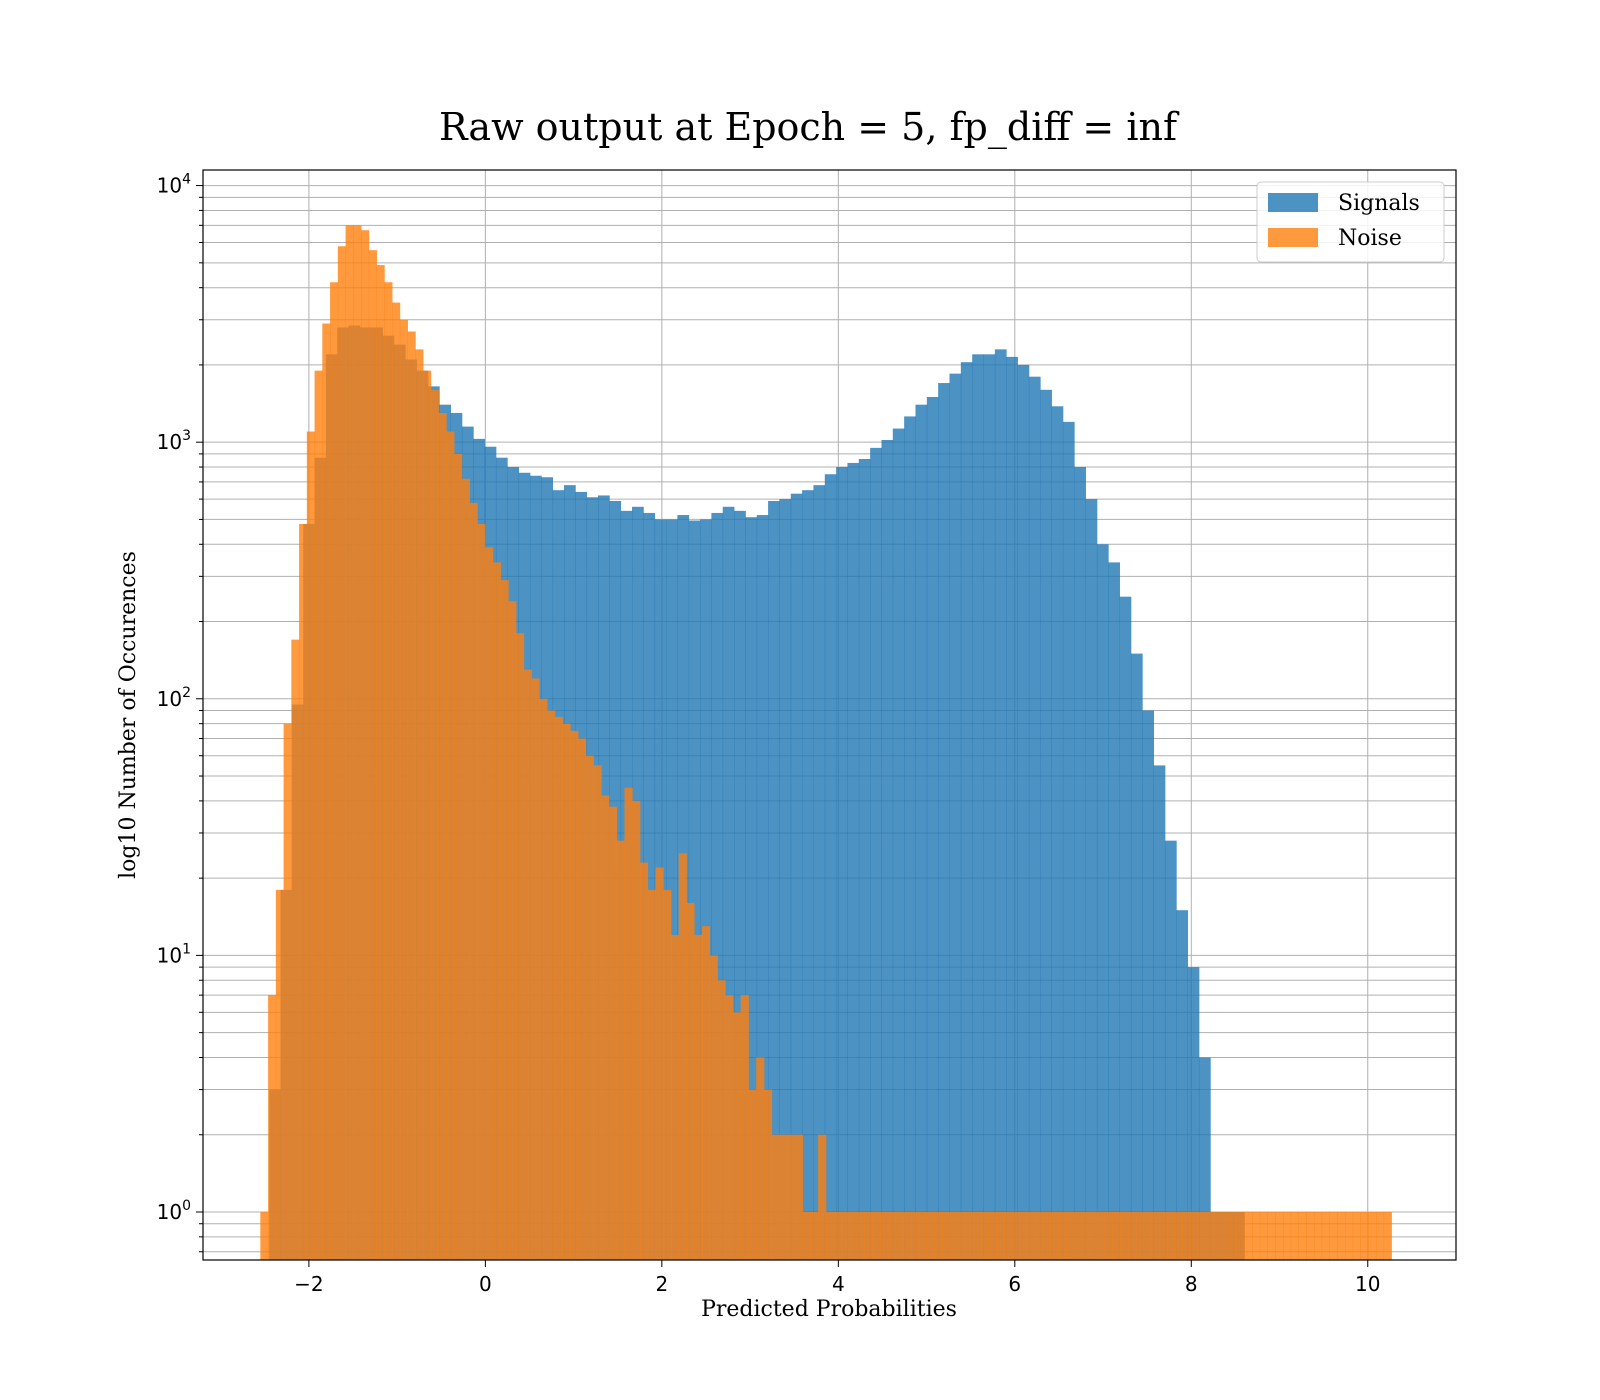  I want to click on y-tick-label: 10¹, so click(174, 954).